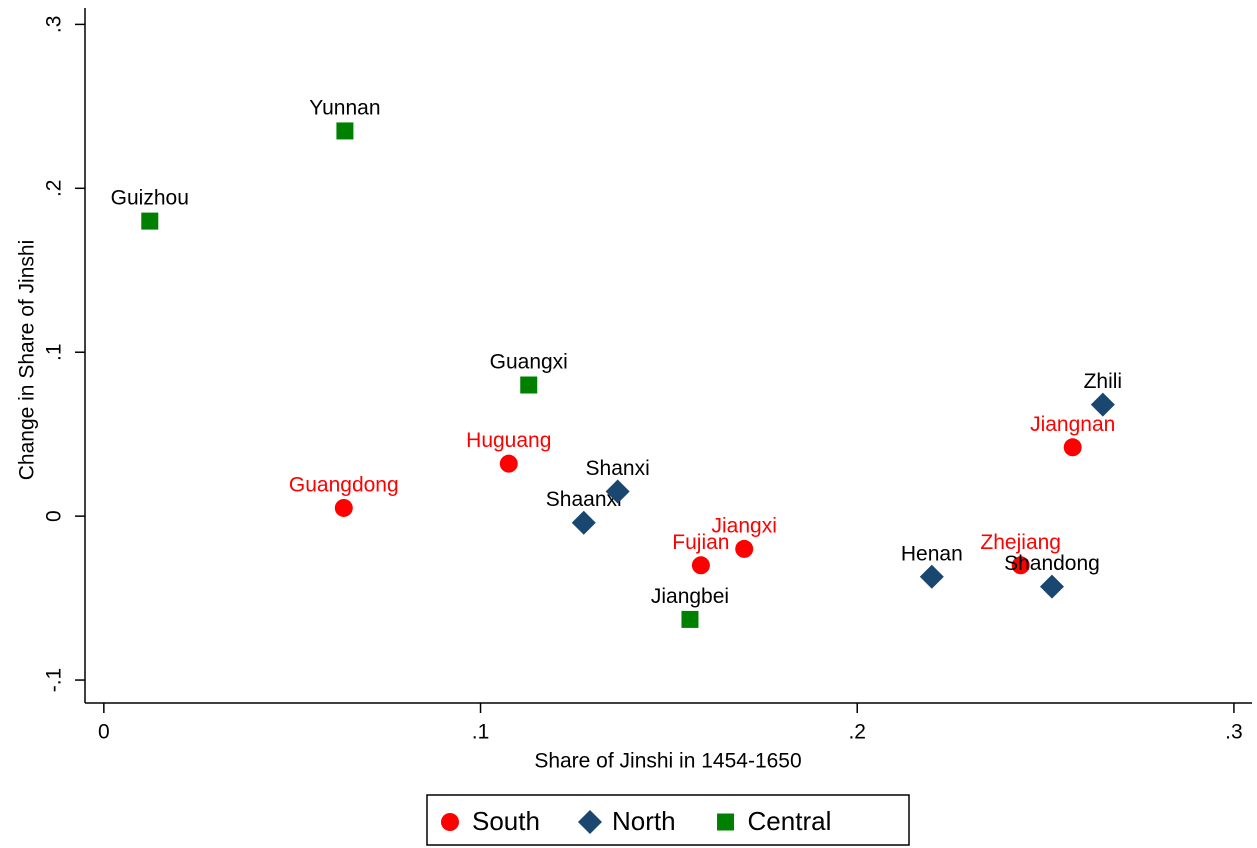 Image resolution: width=1257 pixels, height=848 pixels. I want to click on legend-label: South, so click(506, 821).